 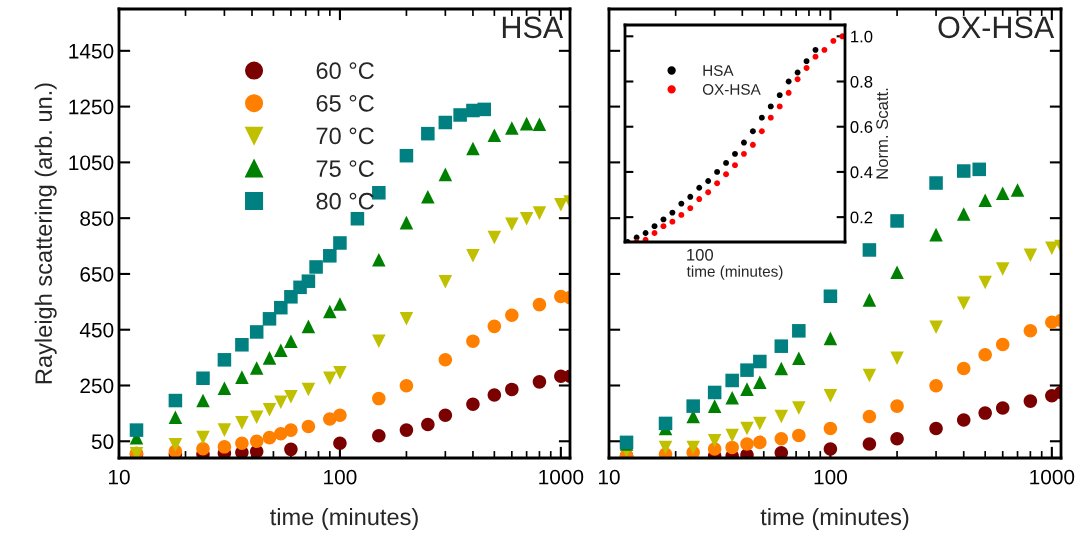 I want to click on legend-label: 65 °C, so click(x=345, y=103).